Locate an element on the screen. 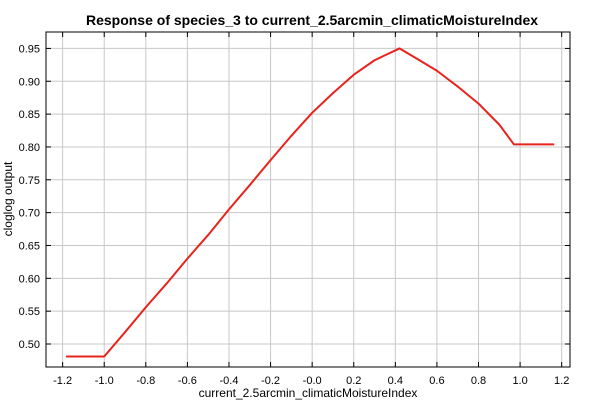 The width and height of the screenshot is (600, 400). y-tick-label: 0.70 is located at coordinates (29, 214).